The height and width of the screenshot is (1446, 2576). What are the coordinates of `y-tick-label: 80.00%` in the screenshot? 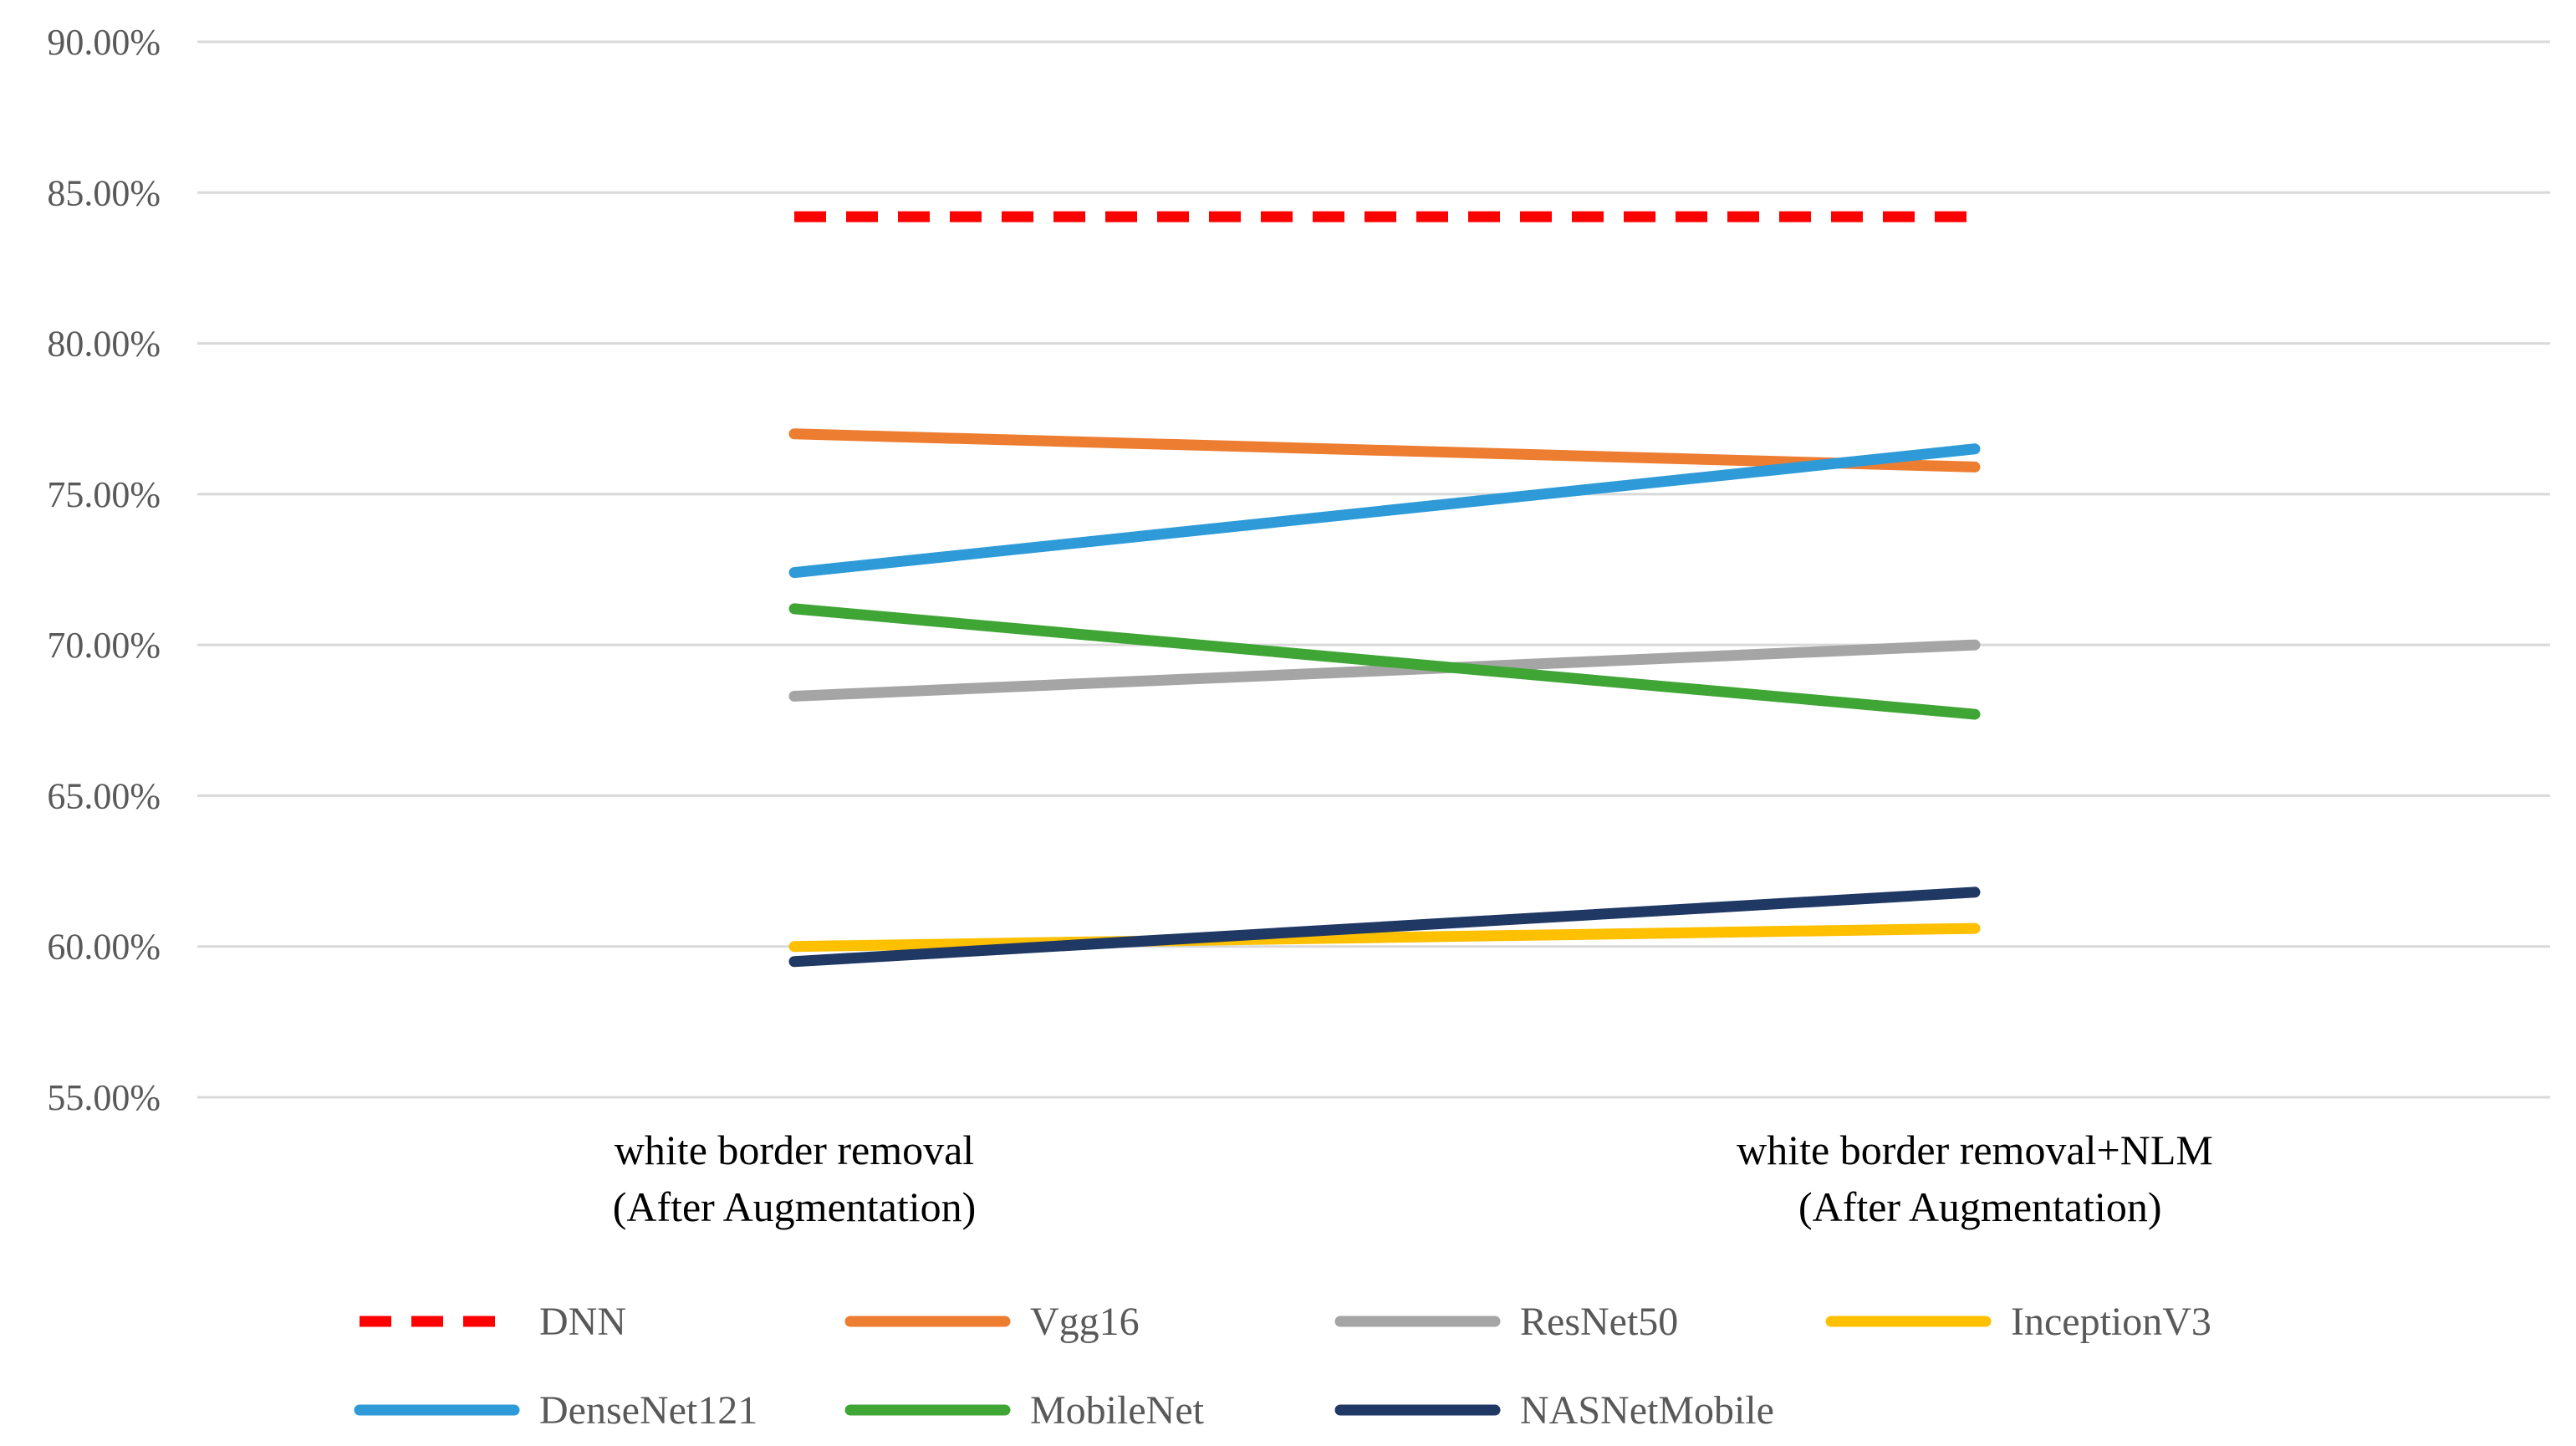 It's located at (104, 344).